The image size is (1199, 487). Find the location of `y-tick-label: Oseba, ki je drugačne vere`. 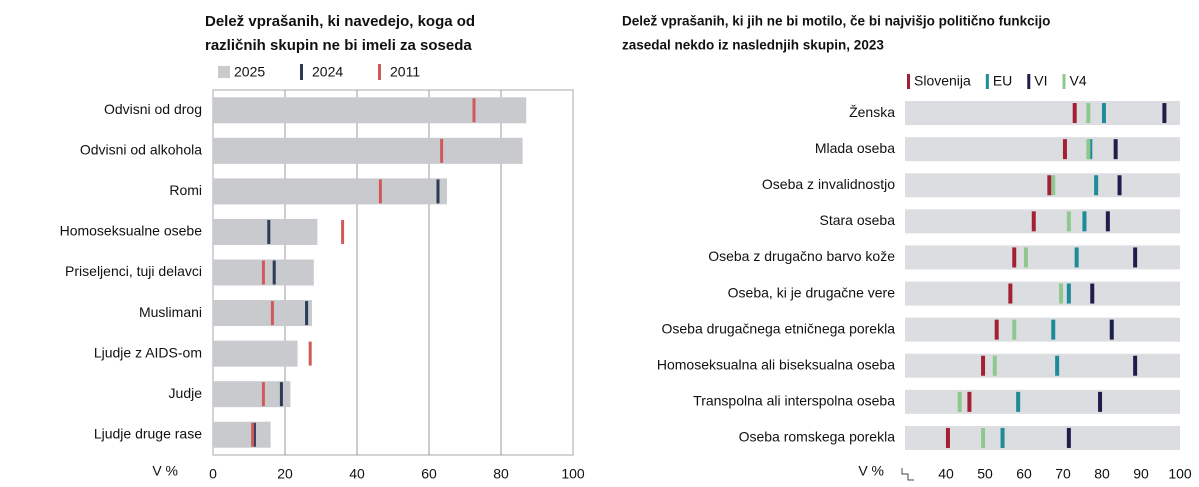

y-tick-label: Oseba, ki je drugačne vere is located at coordinates (812, 292).